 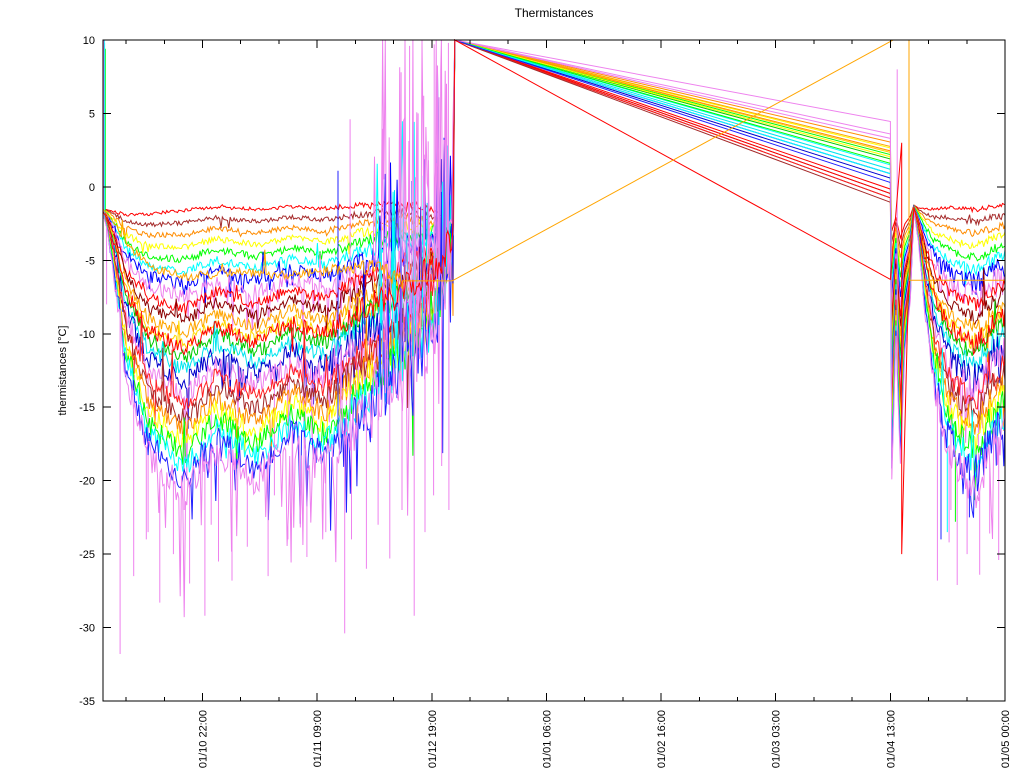 I want to click on y-tick-label: -5, so click(x=90, y=261).